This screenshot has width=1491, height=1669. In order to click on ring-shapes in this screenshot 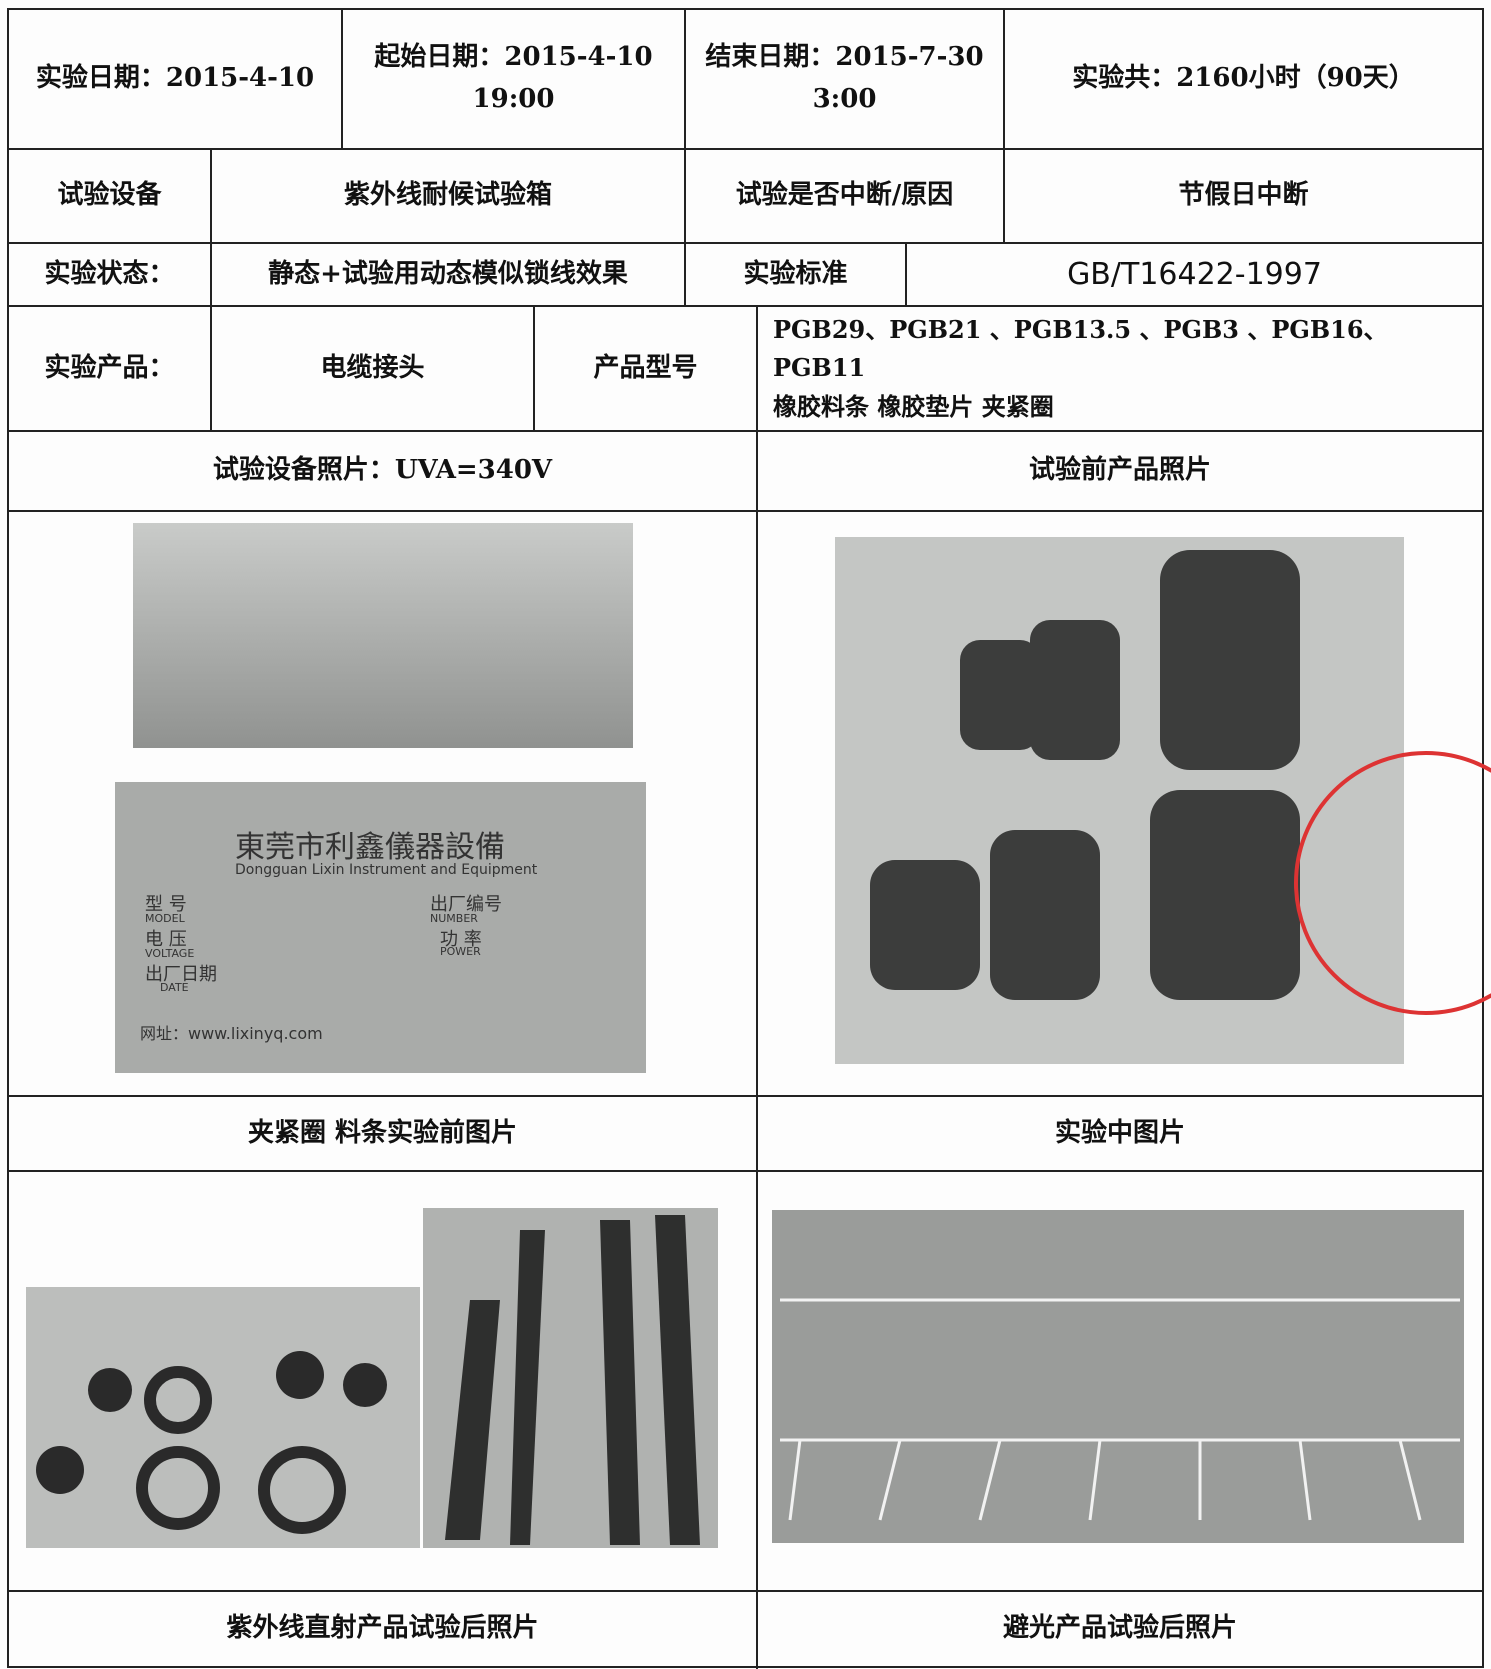, I will do `click(241, 1450)`.